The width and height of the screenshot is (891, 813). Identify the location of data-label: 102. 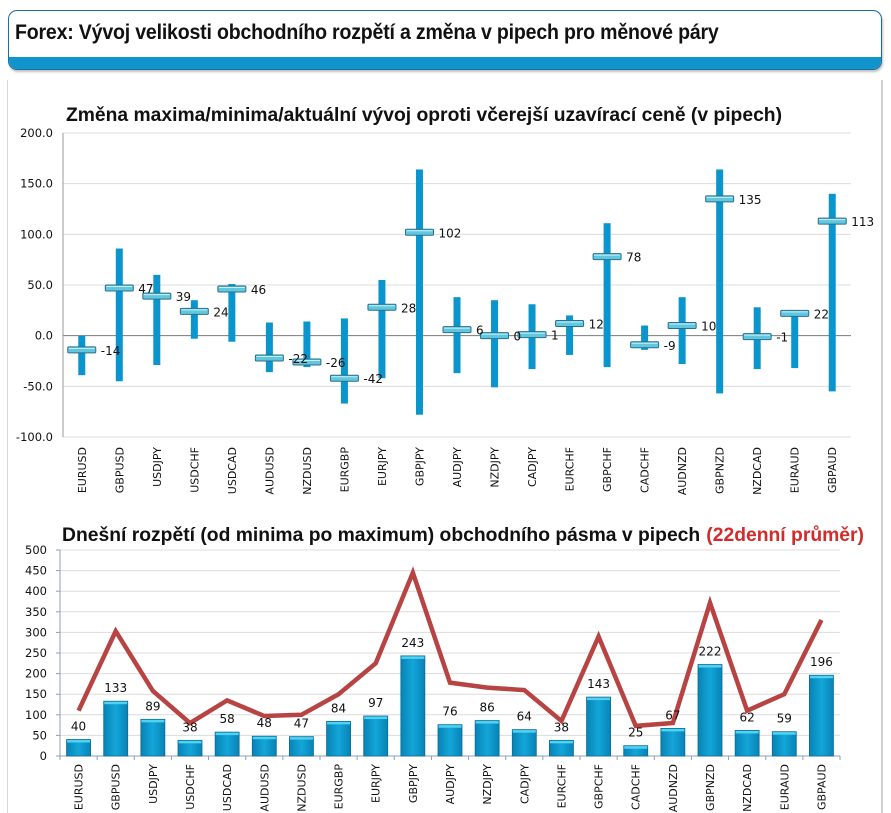
(449, 233).